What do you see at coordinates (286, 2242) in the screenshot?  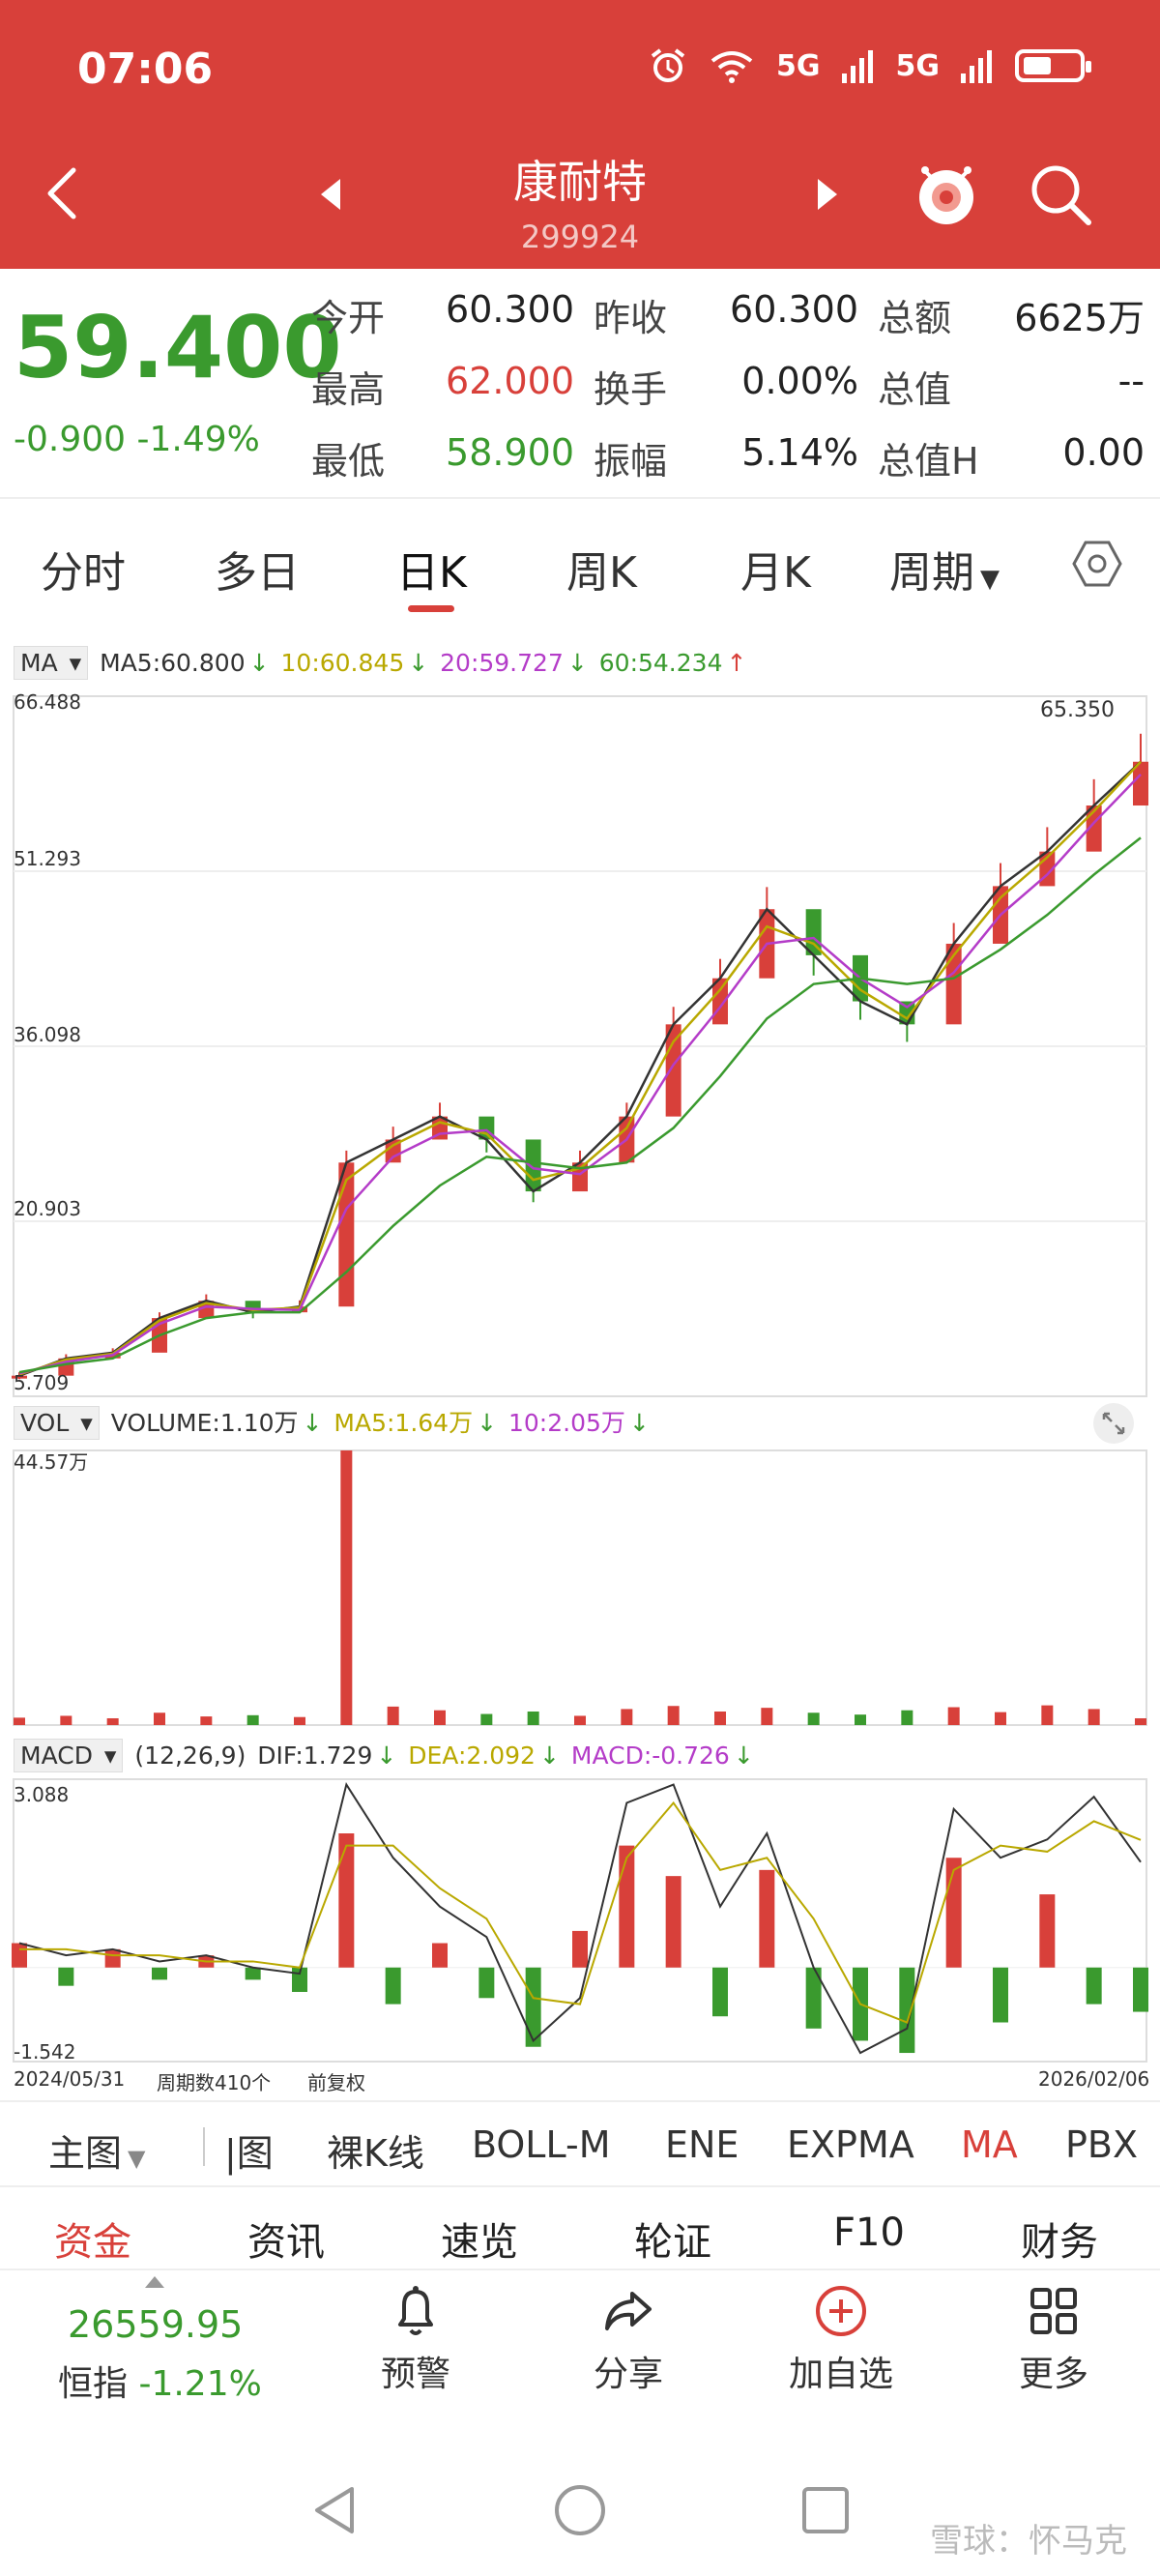 I see `tab-news: 资讯` at bounding box center [286, 2242].